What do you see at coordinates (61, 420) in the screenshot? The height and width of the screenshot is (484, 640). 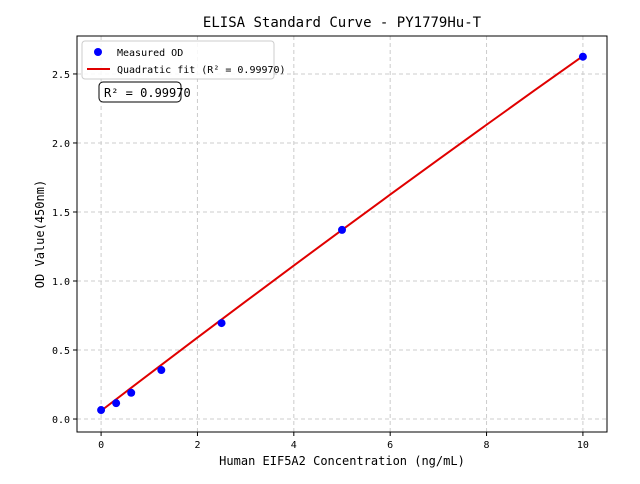 I see `y-tick-label: 0.0` at bounding box center [61, 420].